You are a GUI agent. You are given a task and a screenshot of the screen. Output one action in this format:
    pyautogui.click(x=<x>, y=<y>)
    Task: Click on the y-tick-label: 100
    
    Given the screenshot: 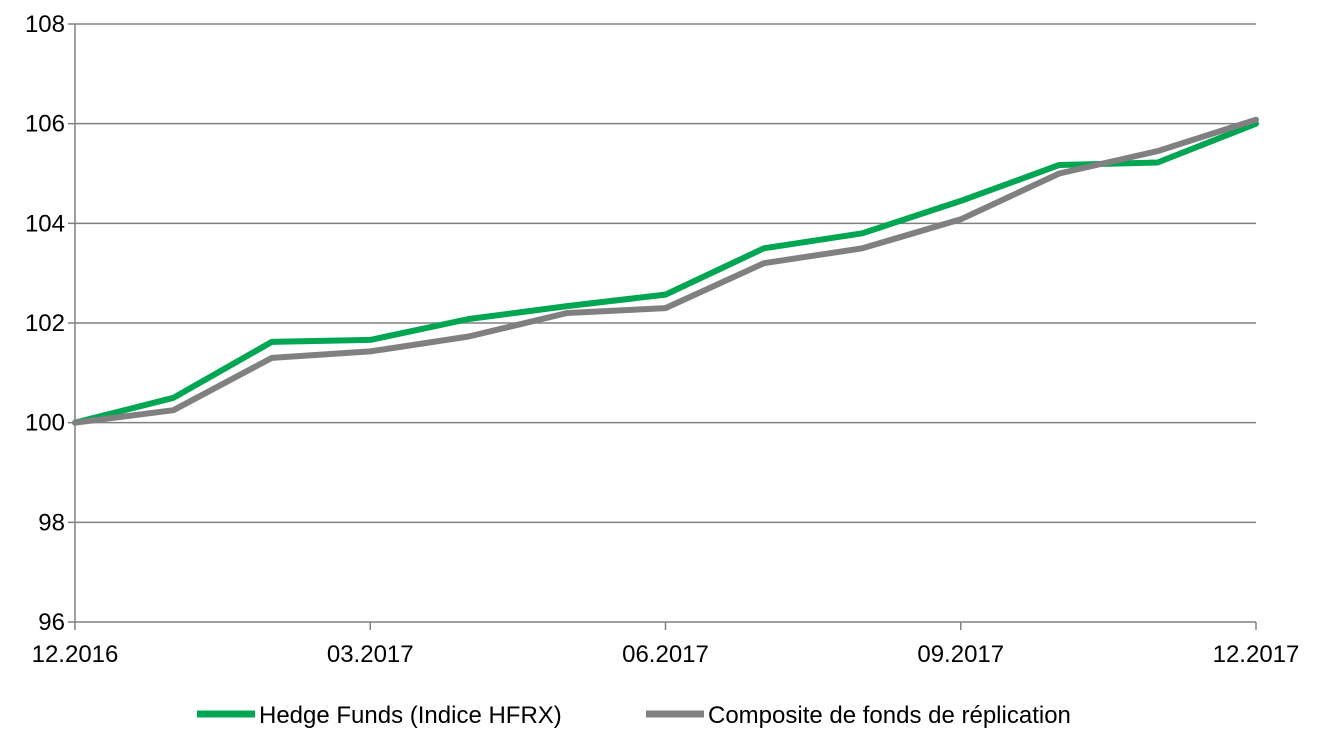 What is the action you would take?
    pyautogui.click(x=45, y=423)
    